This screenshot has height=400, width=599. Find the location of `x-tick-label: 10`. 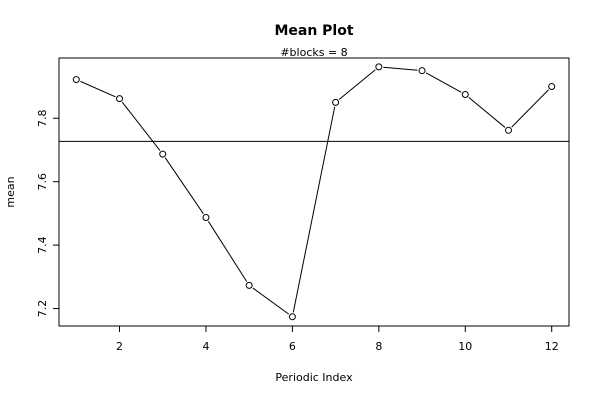

x-tick-label: 10 is located at coordinates (465, 346).